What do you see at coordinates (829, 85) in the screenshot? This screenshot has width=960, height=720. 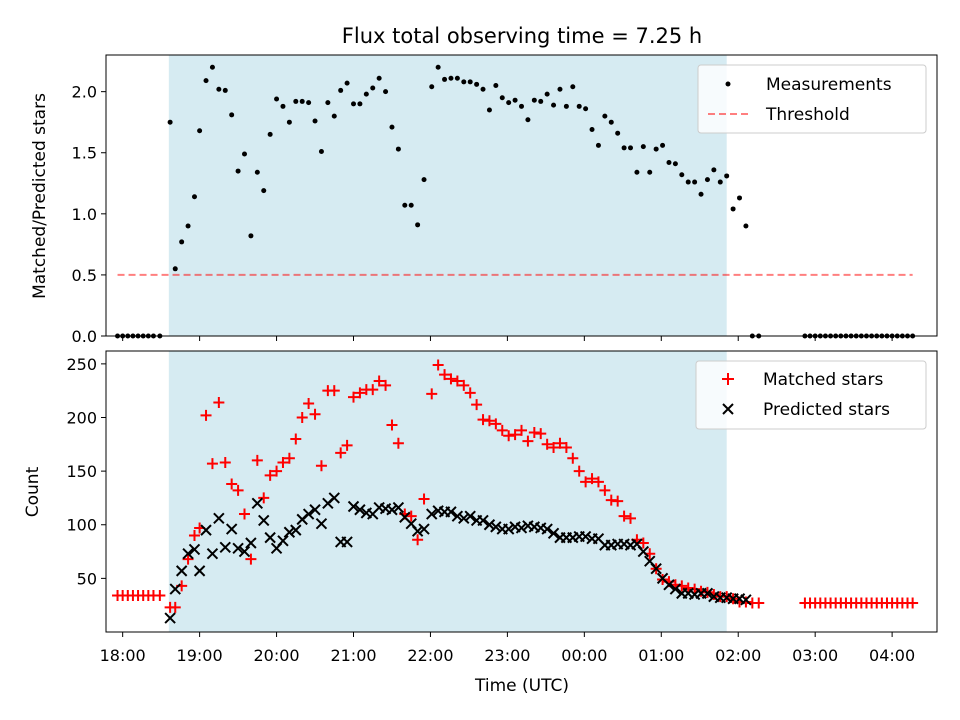 I see `legend-measurements-label: Measurements` at bounding box center [829, 85].